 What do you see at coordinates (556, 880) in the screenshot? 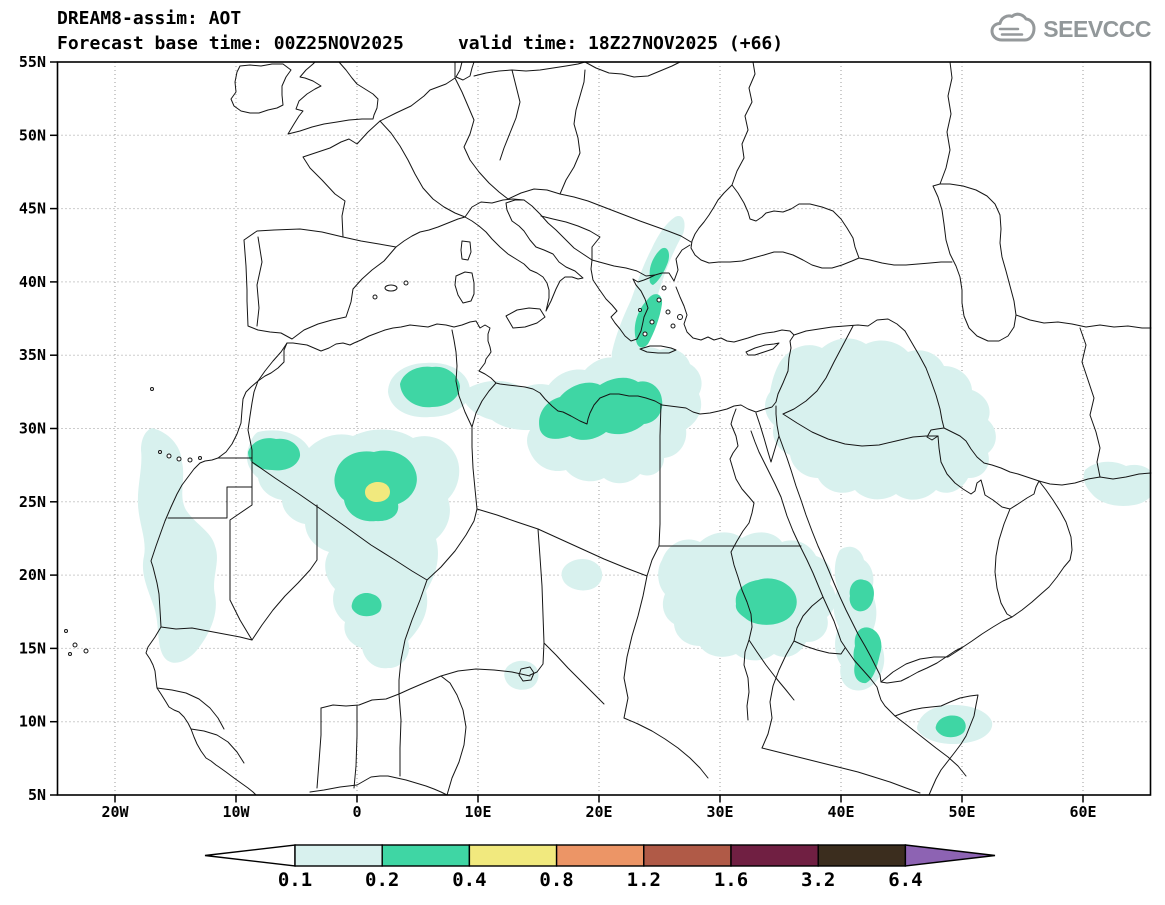
I see `colorbar-label-0.8: 0.8` at bounding box center [556, 880].